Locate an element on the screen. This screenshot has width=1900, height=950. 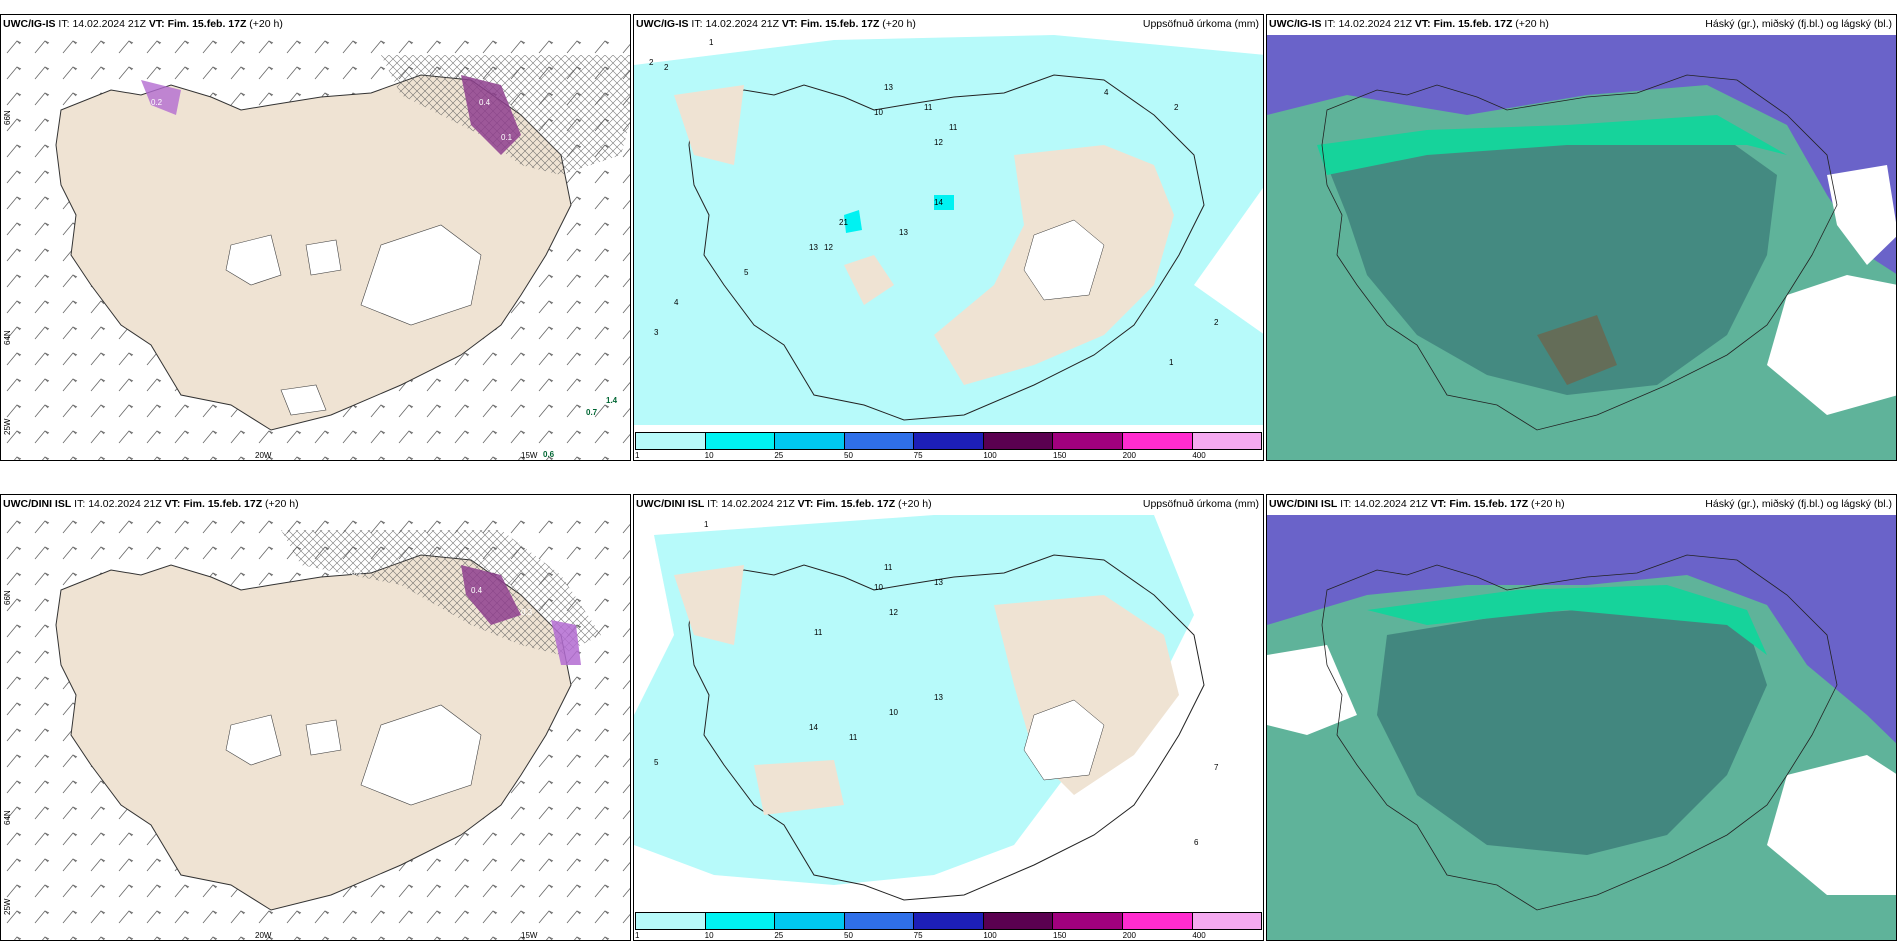
colorbar-ticks: 1 10 25 50 75 100 150 200 400 is located at coordinates (948, 455).